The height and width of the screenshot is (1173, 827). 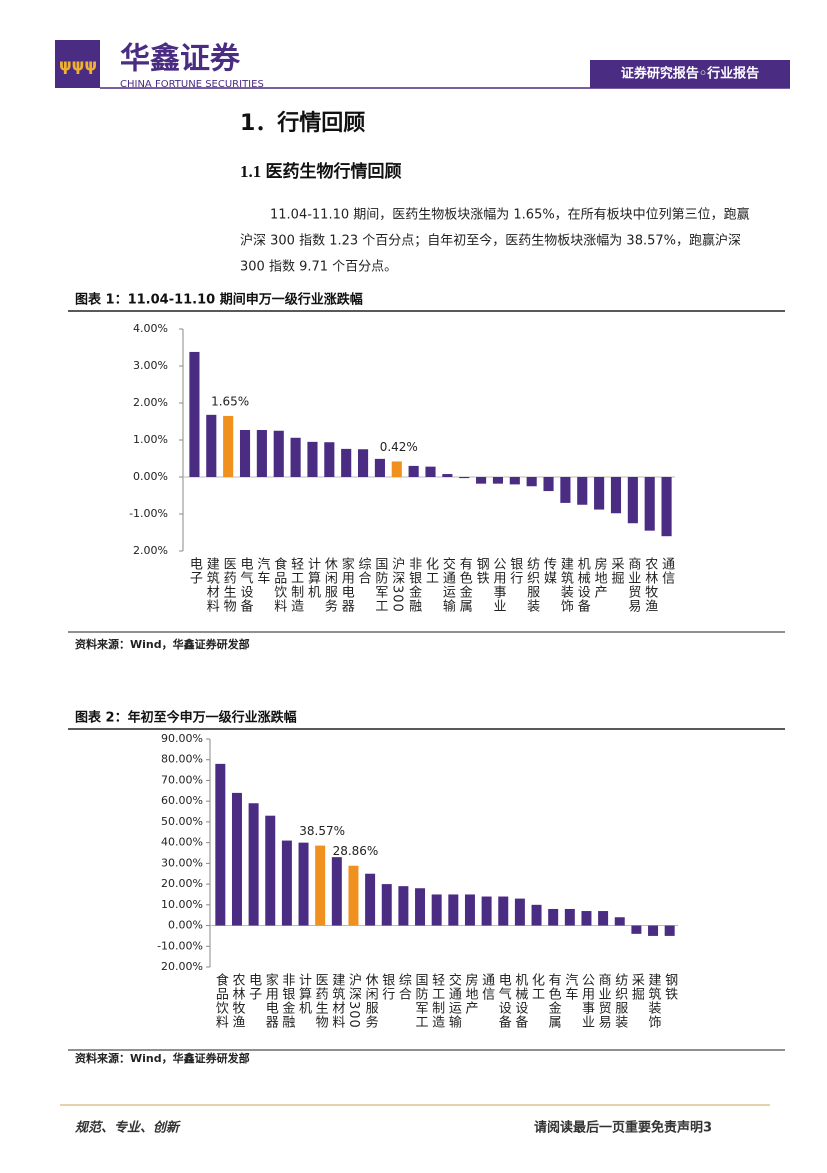 I want to click on x-tick-label: 商业贸易, so click(x=604, y=1001).